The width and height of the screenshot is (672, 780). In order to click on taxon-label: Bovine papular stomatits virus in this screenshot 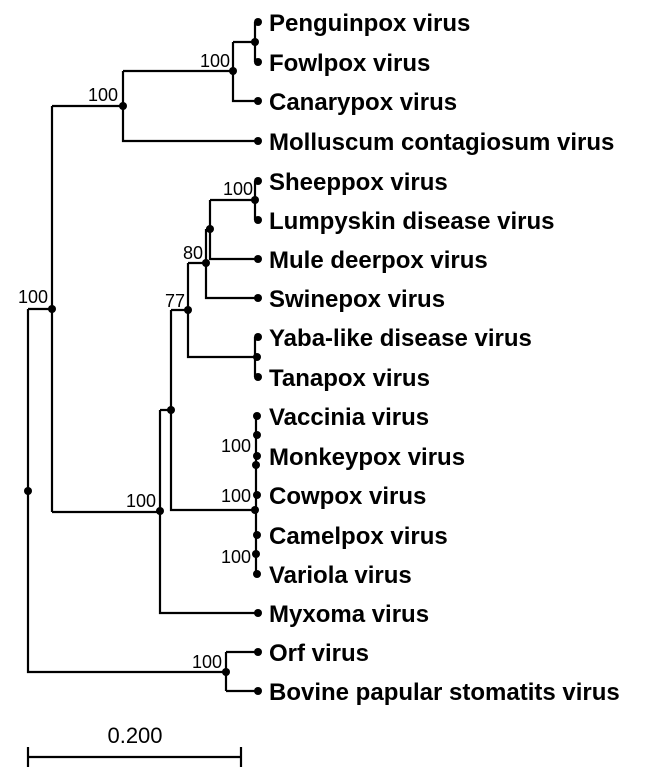, I will do `click(444, 692)`.